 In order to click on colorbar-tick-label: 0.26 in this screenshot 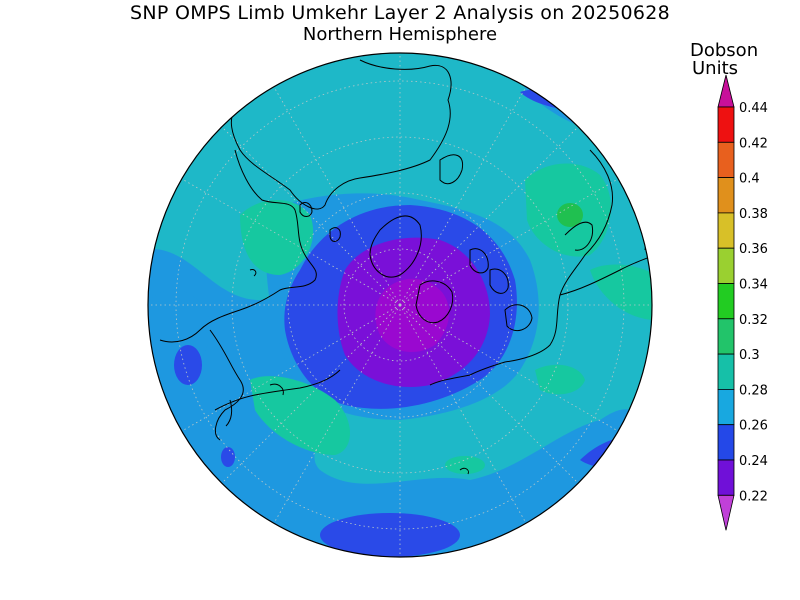, I will do `click(753, 426)`.